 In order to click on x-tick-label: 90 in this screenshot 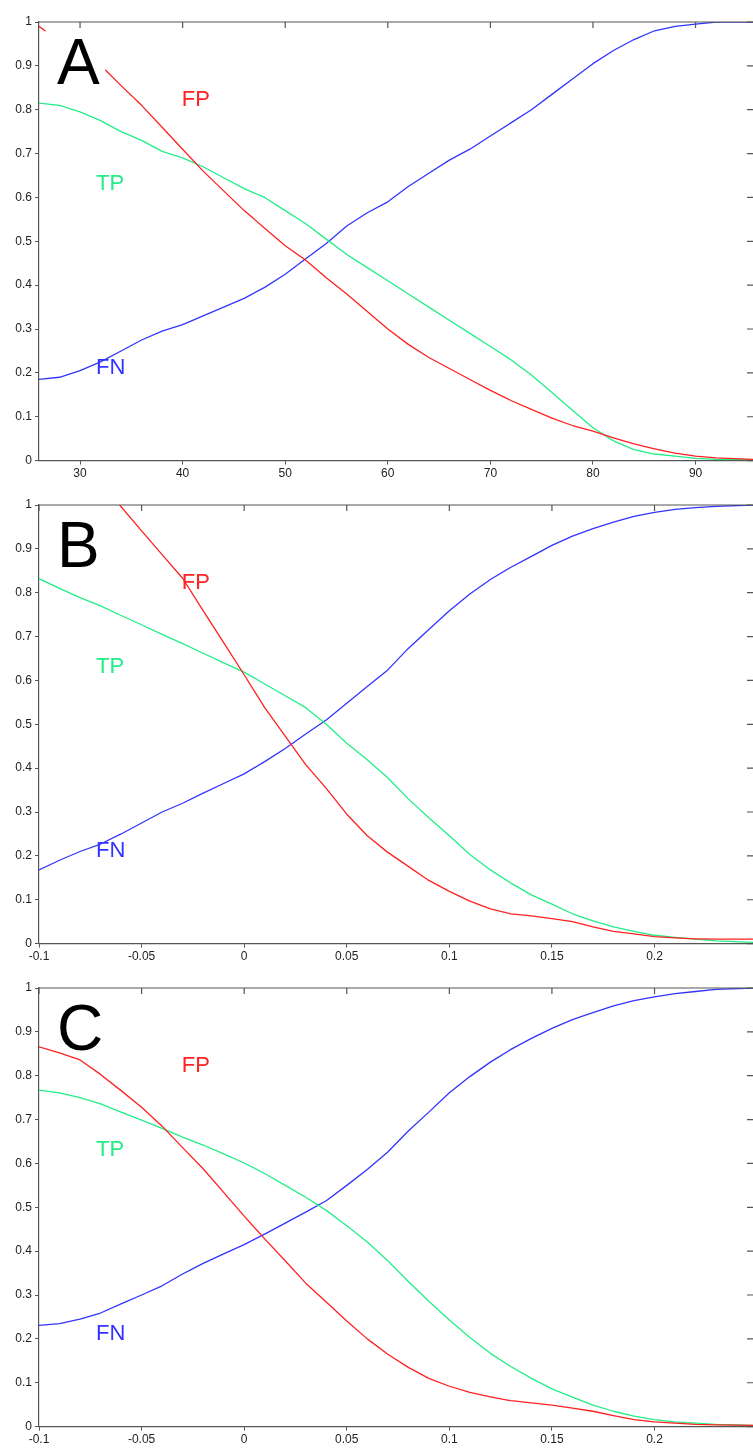, I will do `click(695, 473)`.